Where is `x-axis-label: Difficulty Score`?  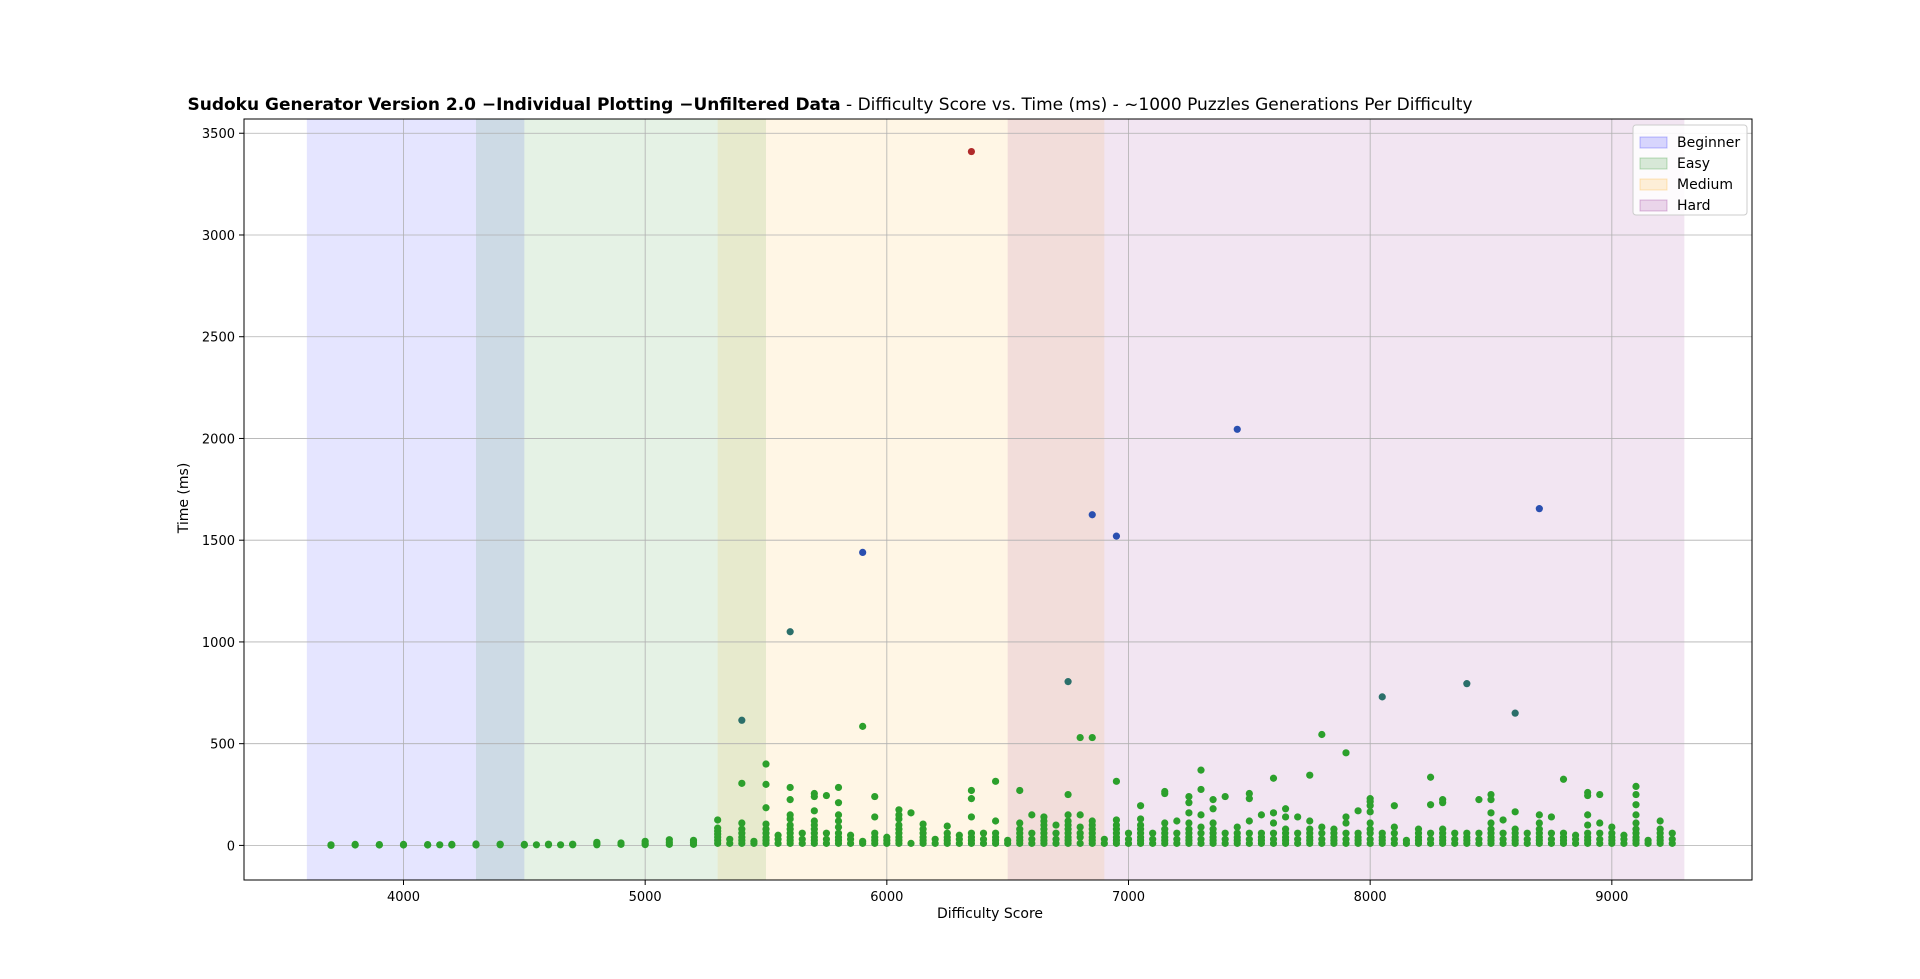 x-axis-label: Difficulty Score is located at coordinates (990, 914).